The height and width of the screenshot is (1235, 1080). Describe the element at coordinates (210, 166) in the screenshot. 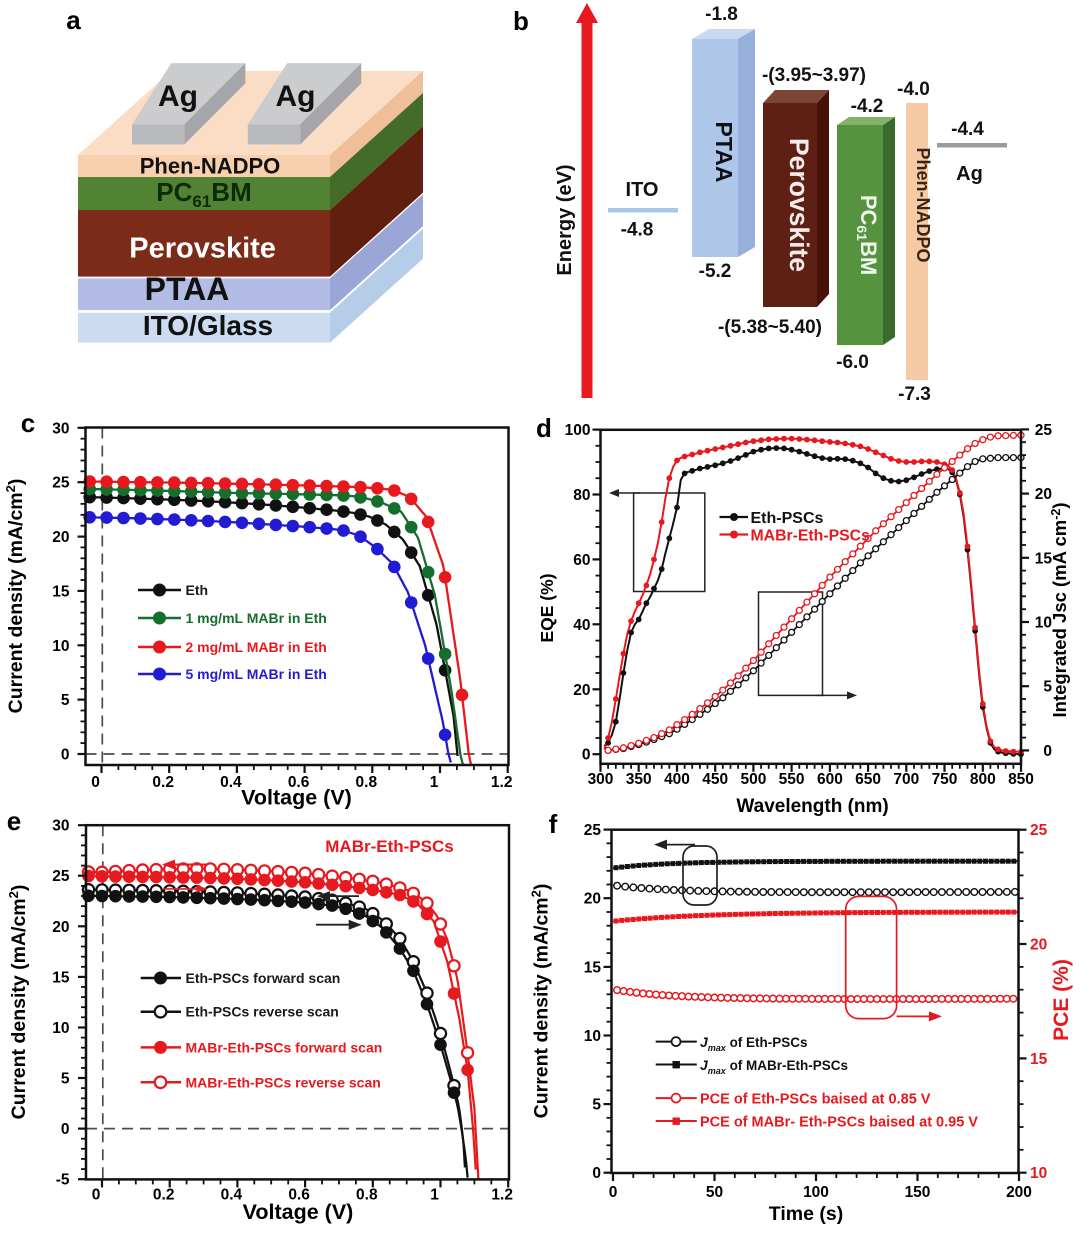

I see `svg-text: Phen-NADPO` at that location.